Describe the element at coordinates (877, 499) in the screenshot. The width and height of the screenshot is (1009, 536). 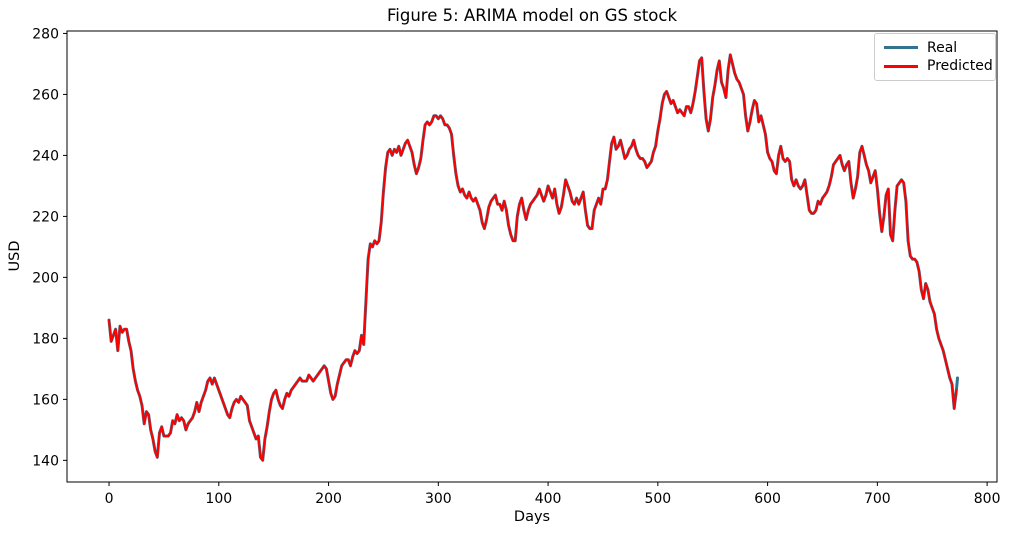
I see `x-tick-label: 700` at that location.